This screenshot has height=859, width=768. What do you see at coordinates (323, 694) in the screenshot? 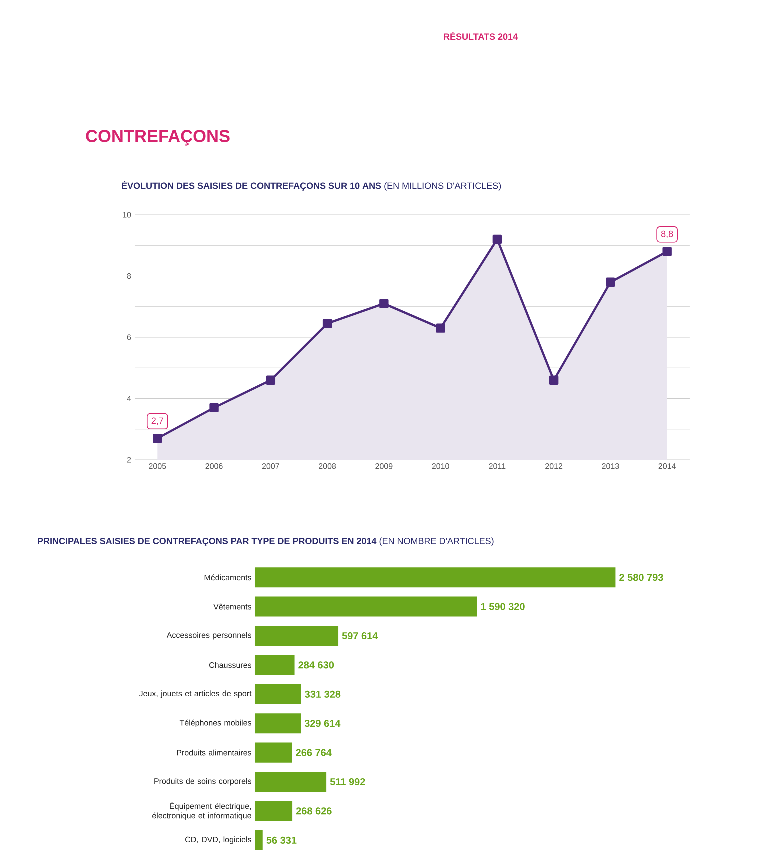
I see `data-label: 331 328` at bounding box center [323, 694].